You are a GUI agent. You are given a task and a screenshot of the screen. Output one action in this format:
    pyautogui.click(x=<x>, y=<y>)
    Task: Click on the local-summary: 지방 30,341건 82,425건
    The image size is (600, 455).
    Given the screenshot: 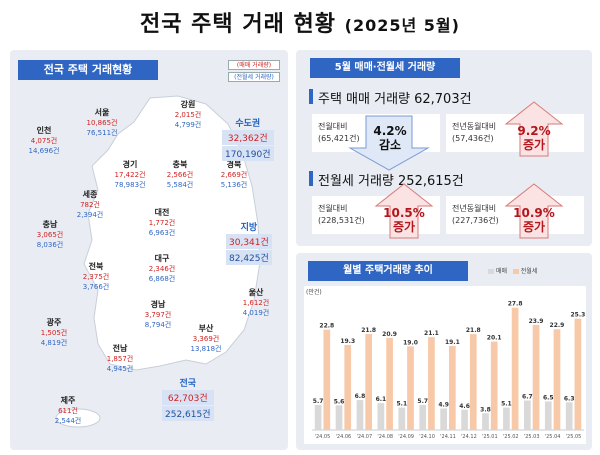 What is the action you would take?
    pyautogui.click(x=249, y=242)
    